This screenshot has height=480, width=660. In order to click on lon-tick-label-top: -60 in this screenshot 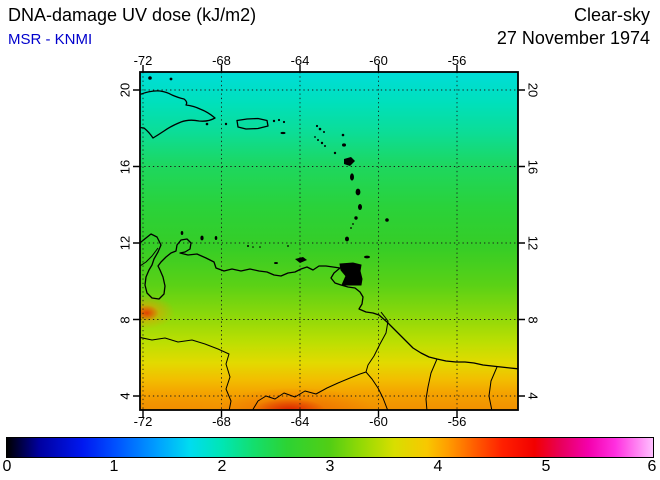, I will do `click(378, 60)`.